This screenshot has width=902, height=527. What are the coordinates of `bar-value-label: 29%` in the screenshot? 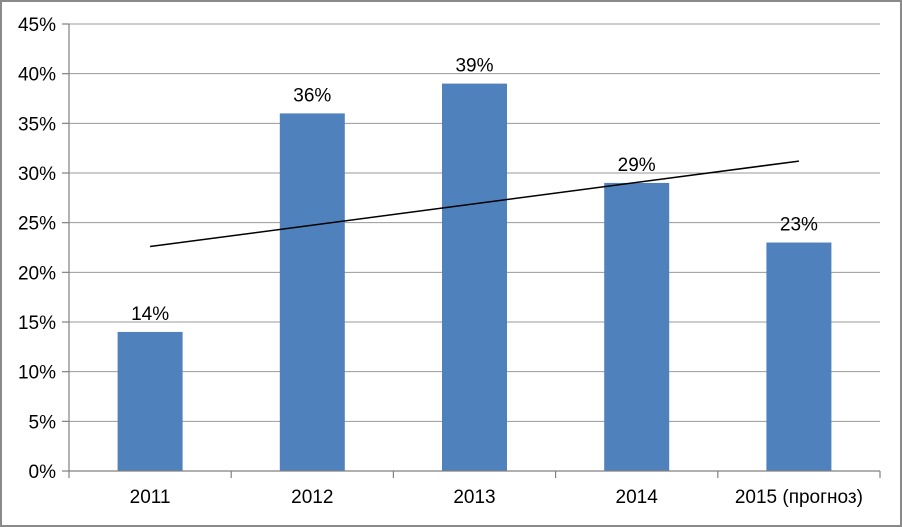 It's located at (637, 165).